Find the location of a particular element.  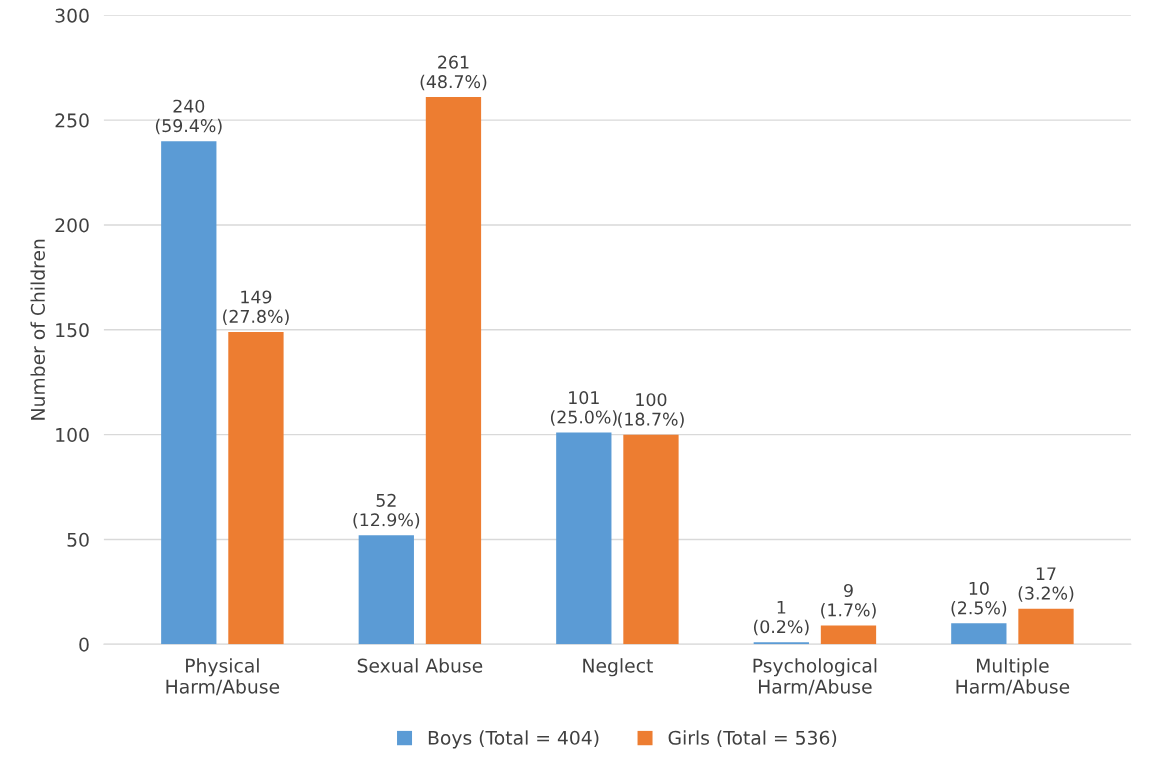

legend-label: Boys (Total = 404) is located at coordinates (513, 739).